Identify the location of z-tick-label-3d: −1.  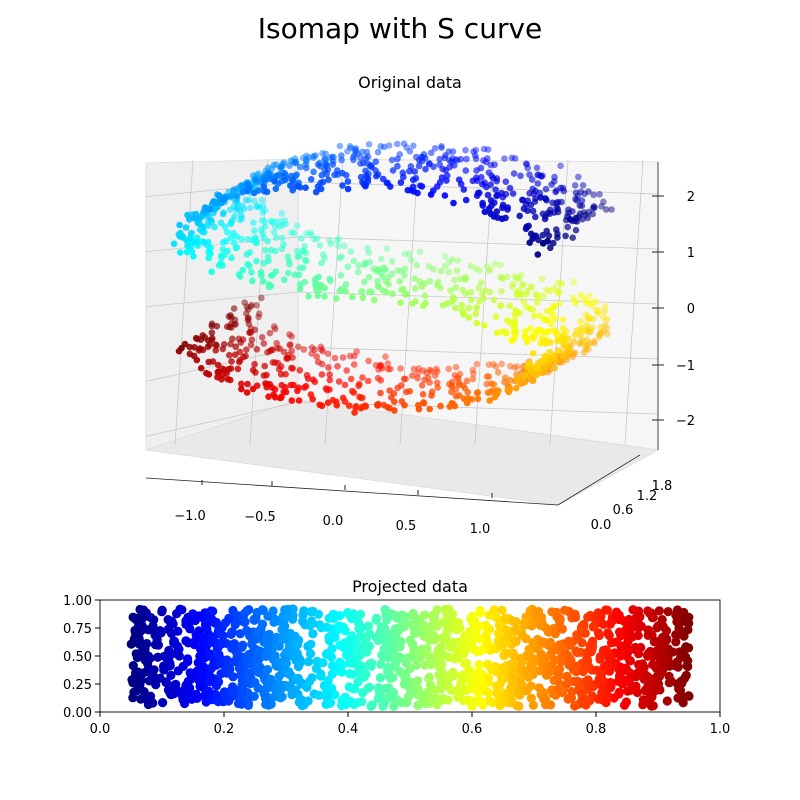
(685, 366).